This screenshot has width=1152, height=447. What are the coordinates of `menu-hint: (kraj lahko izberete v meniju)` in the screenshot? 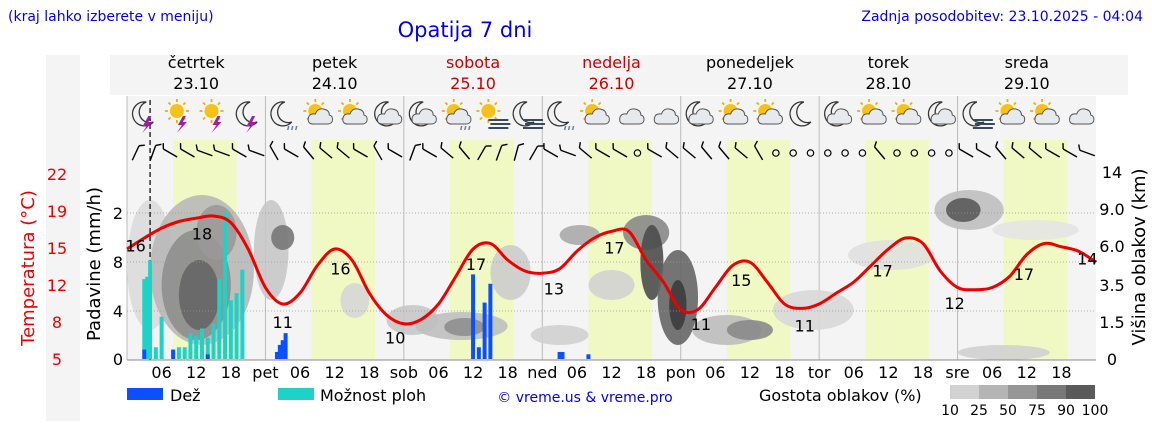 It's located at (111, 17).